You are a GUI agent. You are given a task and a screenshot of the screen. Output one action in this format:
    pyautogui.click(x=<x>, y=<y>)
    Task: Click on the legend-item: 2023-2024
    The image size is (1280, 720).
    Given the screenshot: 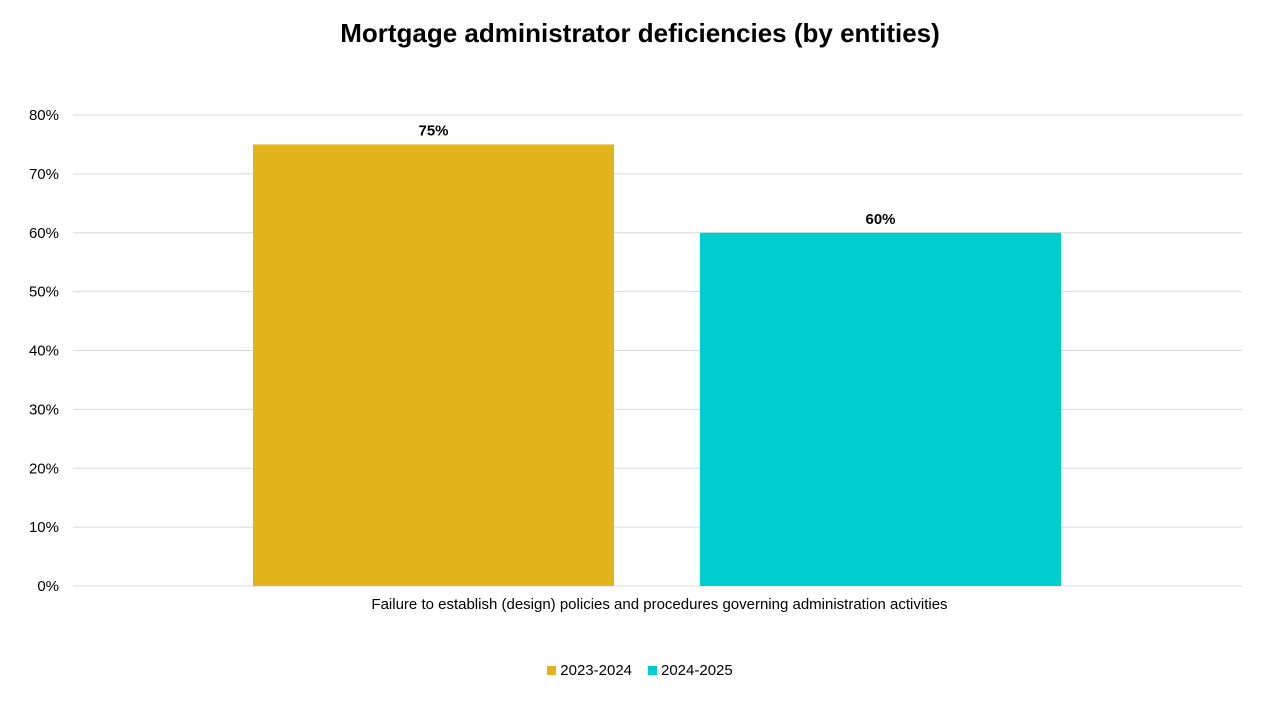 What is the action you would take?
    pyautogui.click(x=589, y=670)
    